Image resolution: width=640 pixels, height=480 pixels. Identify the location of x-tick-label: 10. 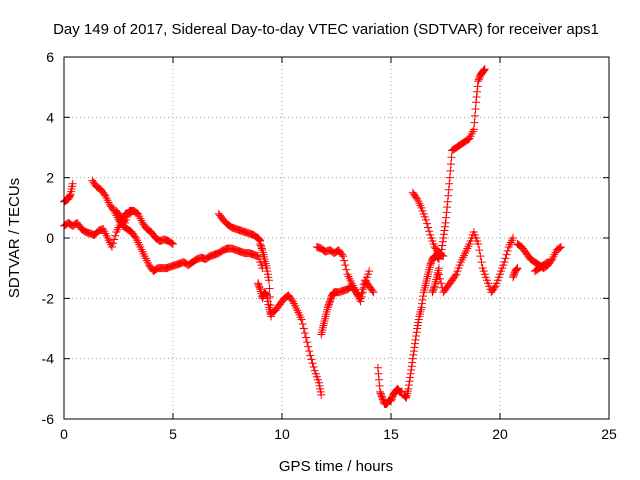
(282, 434).